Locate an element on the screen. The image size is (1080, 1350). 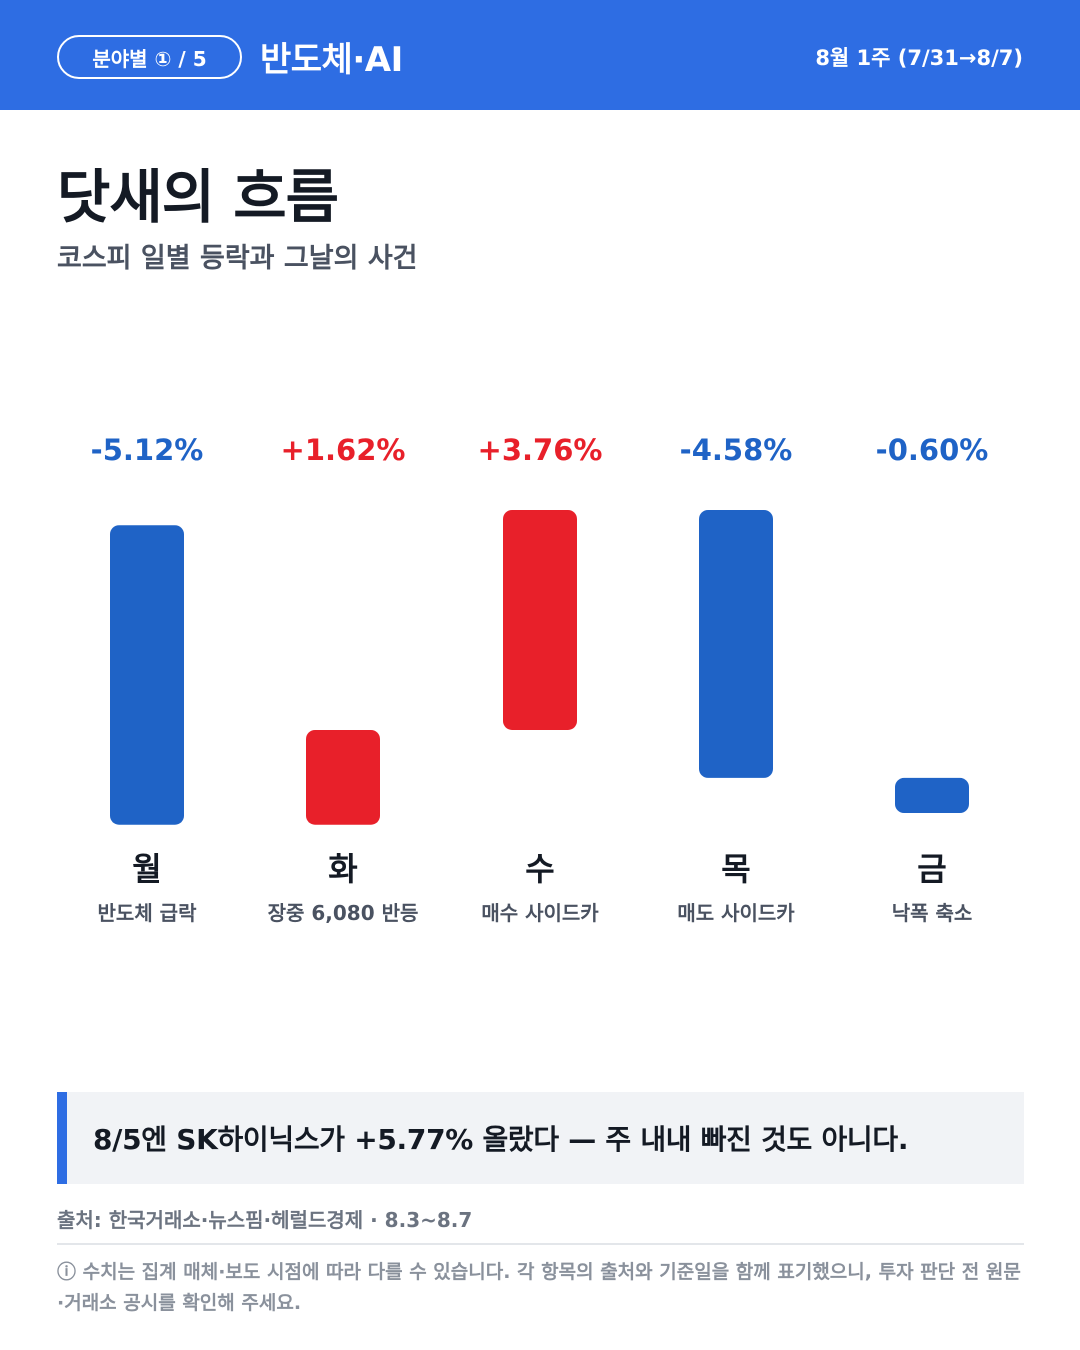
page-title: 닷새의 흐름 is located at coordinates (198, 197).